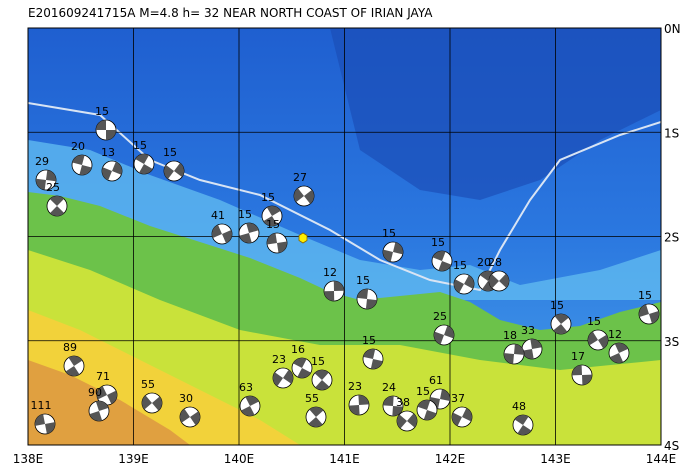 This screenshot has width=687, height=475. I want to click on depth-label: 16, so click(298, 349).